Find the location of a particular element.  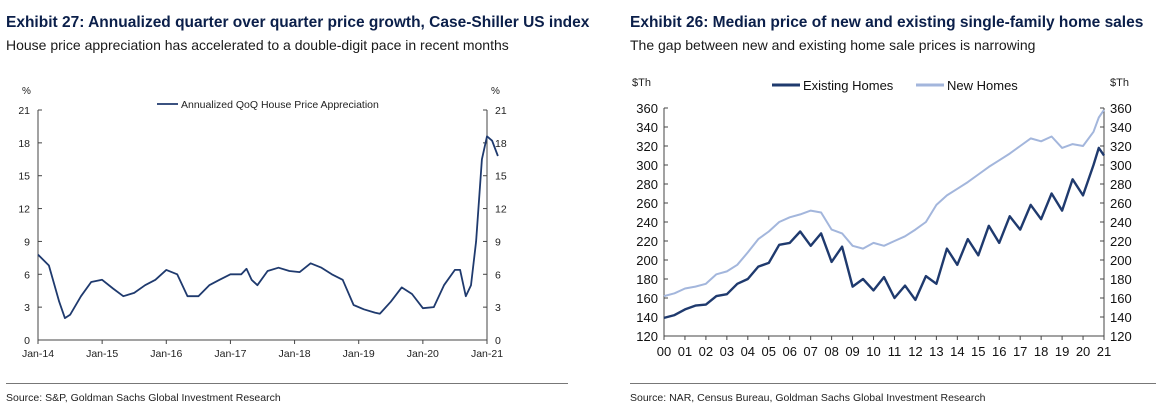

x-tick-label: 18 is located at coordinates (1041, 351).